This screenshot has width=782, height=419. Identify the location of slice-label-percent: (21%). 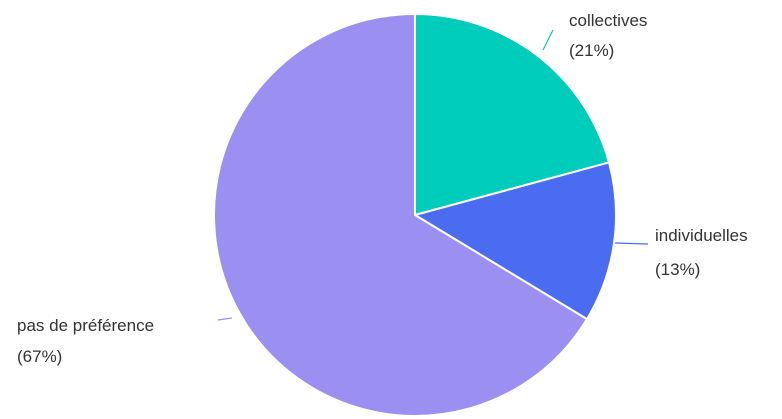
(591, 50).